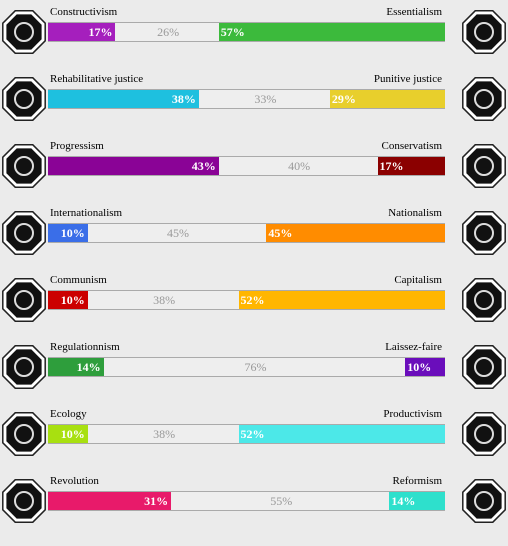 Image resolution: width=508 pixels, height=546 pixels. Describe the element at coordinates (97, 79) in the screenshot. I see `left-label: Rehabilitative justice` at that location.